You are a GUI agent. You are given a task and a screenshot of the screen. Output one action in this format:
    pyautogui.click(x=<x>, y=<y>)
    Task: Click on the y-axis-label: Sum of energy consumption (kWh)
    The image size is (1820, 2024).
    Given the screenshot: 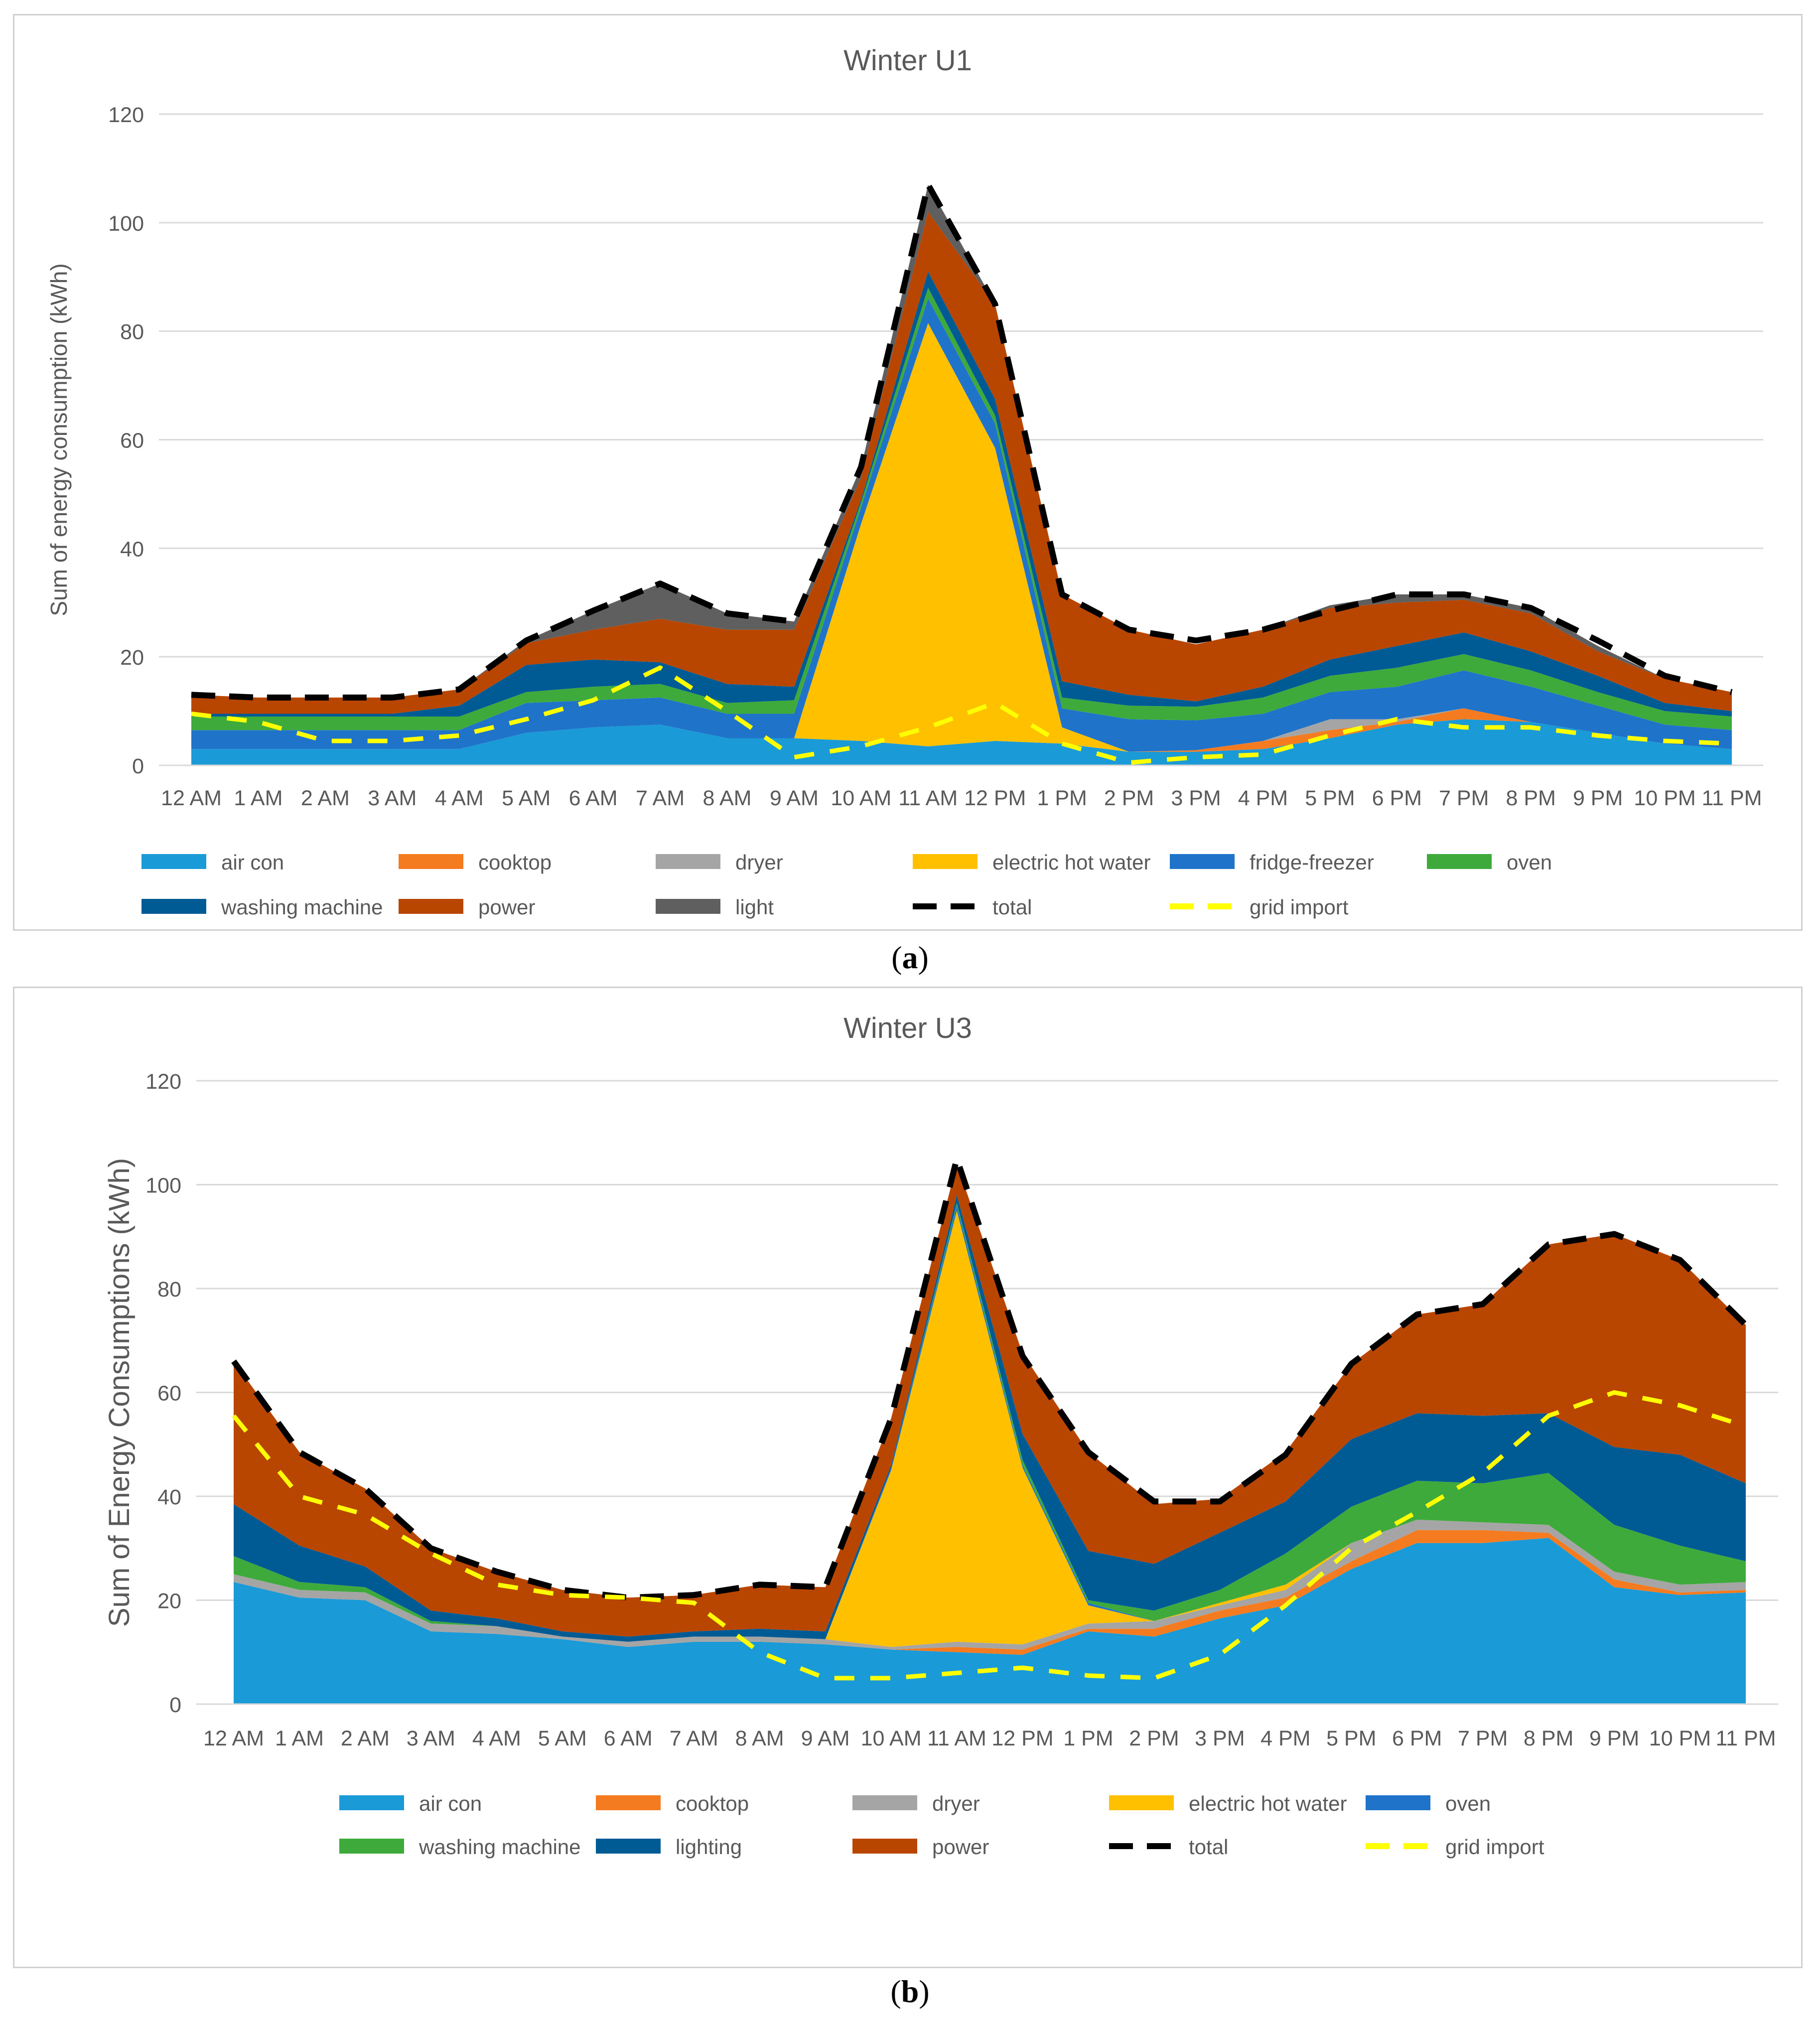 What is the action you would take?
    pyautogui.click(x=59, y=439)
    